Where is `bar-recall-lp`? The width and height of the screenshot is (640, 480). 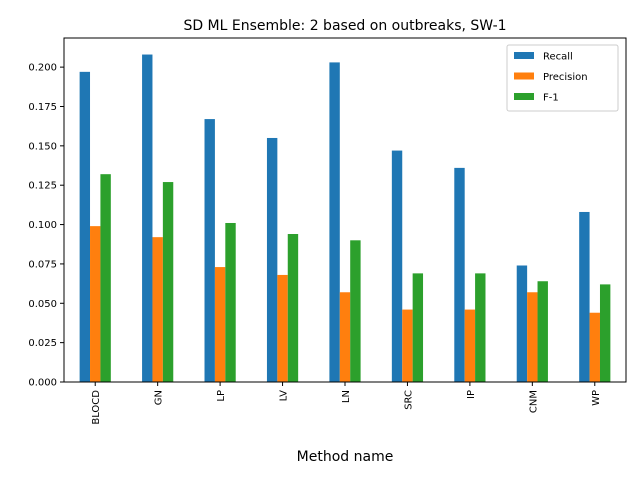
bar-recall-lp is located at coordinates (210, 250).